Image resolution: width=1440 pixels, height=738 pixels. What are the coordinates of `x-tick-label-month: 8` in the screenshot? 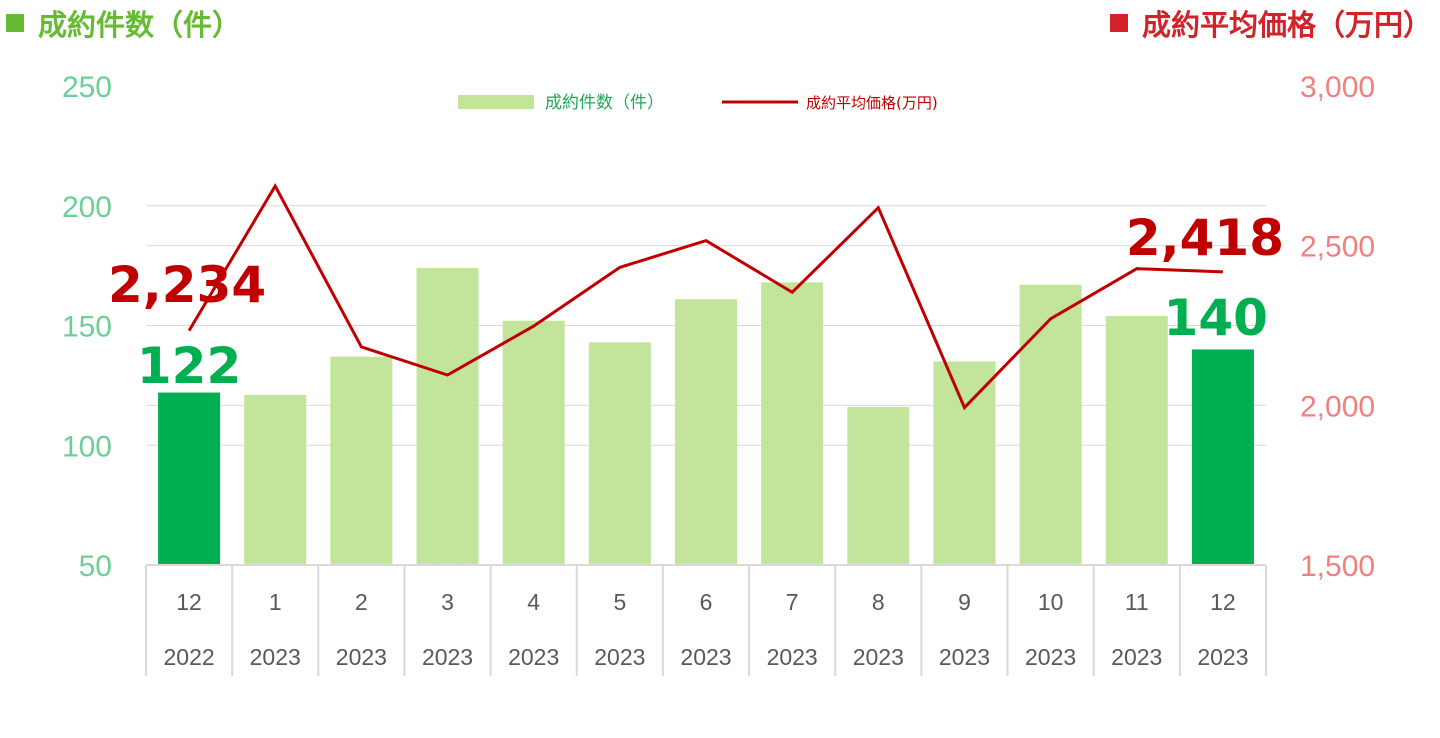 It's located at (878, 602).